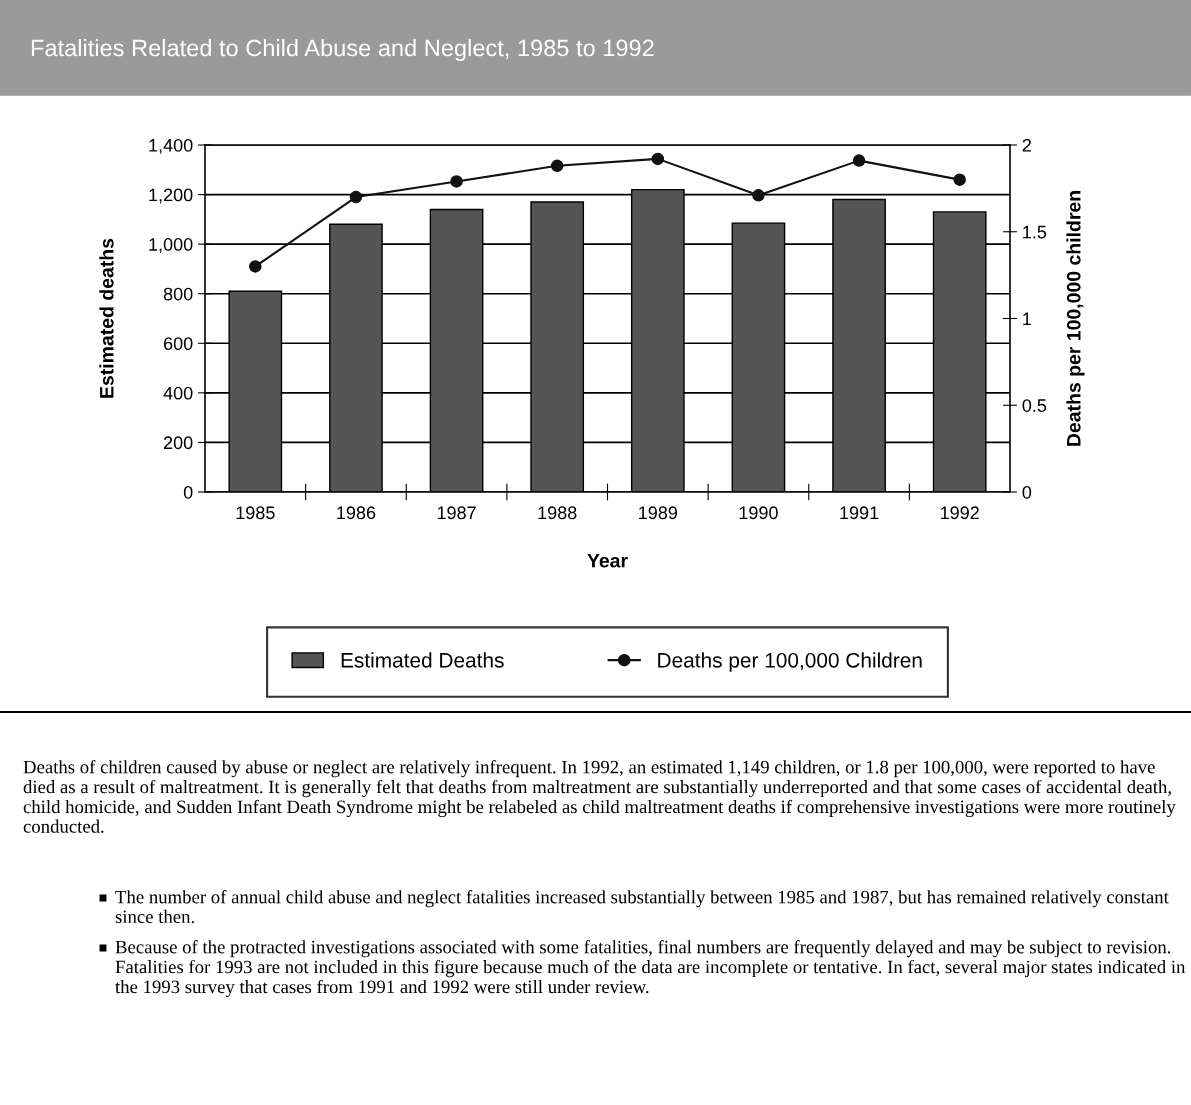 The height and width of the screenshot is (1105, 1191). Describe the element at coordinates (178, 443) in the screenshot. I see `y-tick-label: 200` at that location.